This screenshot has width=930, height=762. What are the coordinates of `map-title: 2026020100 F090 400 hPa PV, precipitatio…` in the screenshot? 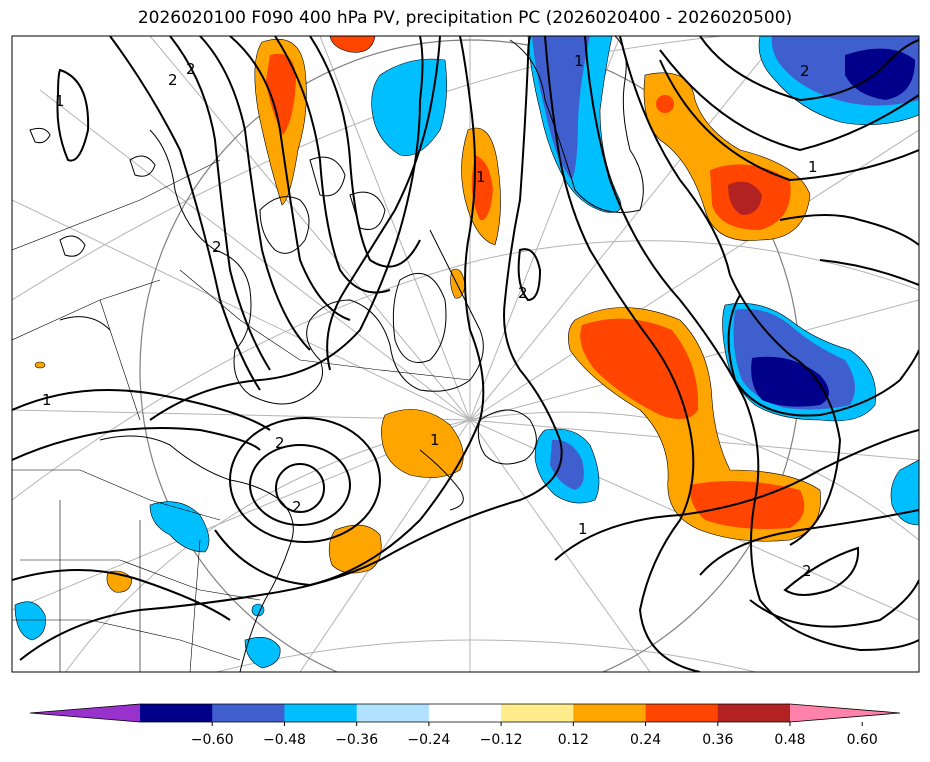 It's located at (465, 18).